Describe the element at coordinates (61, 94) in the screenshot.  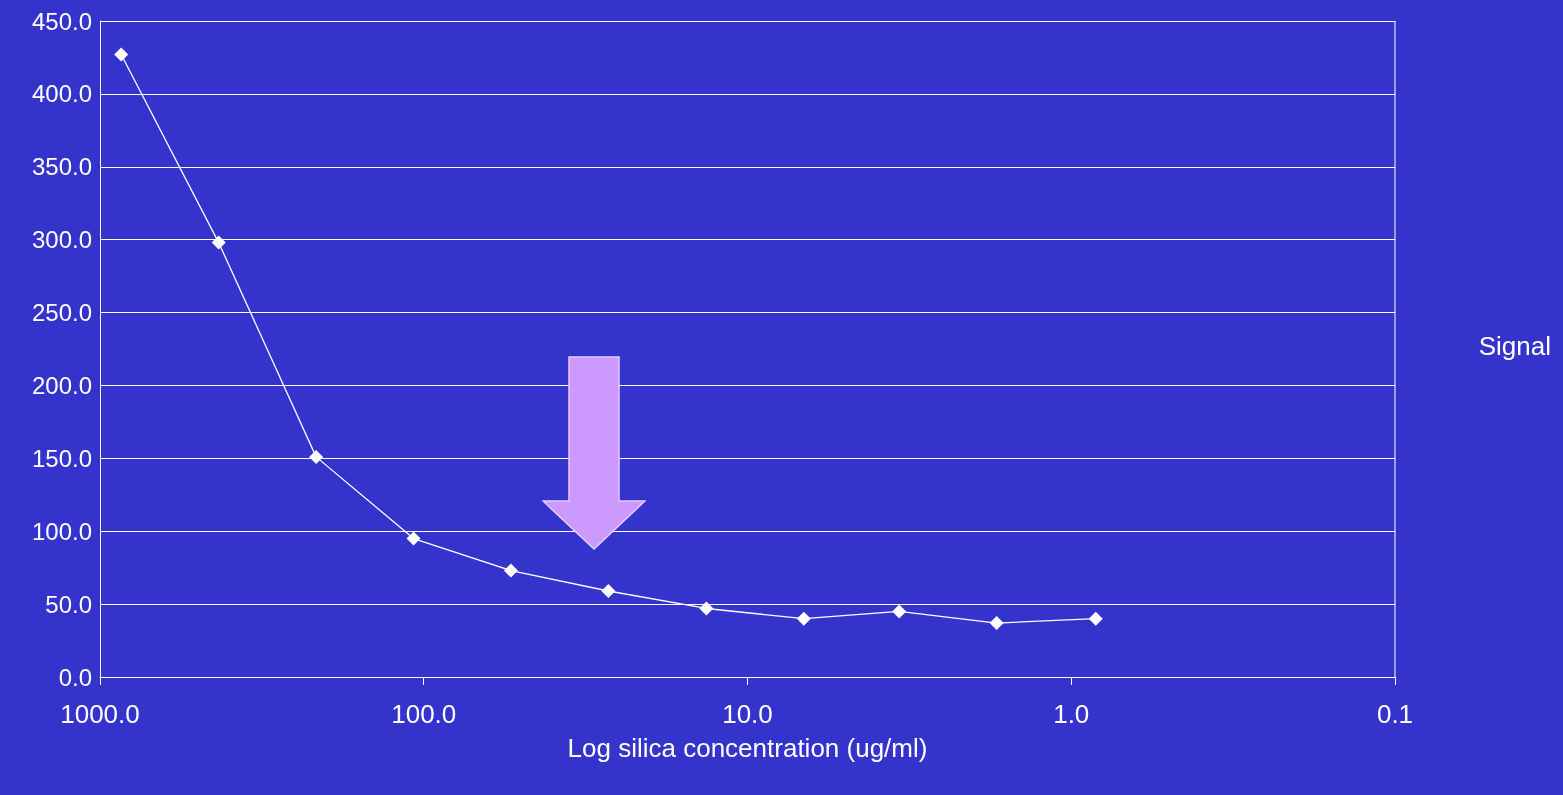
I see `y-tick-label: 400.0` at that location.